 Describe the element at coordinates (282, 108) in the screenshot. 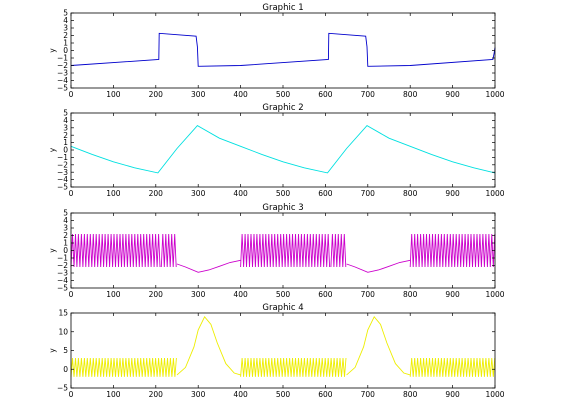

I see `chart-title: Graphic 2` at that location.